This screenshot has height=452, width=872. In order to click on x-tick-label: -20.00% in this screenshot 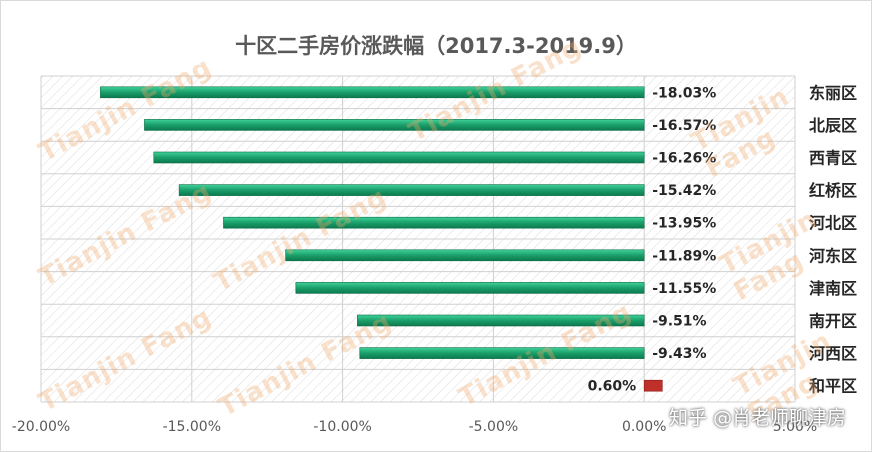, I will do `click(41, 427)`.